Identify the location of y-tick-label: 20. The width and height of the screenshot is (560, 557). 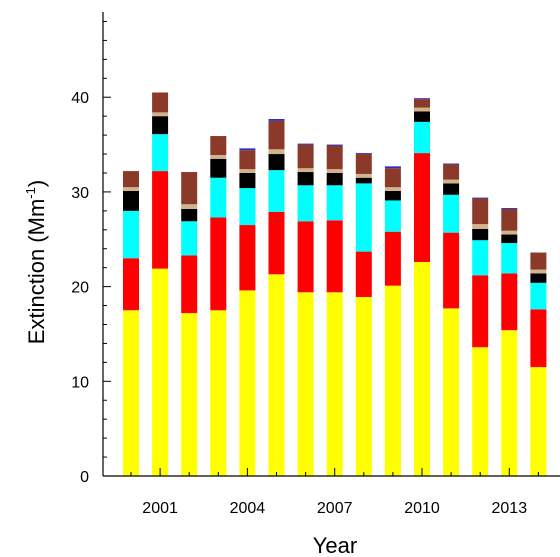
(80, 288).